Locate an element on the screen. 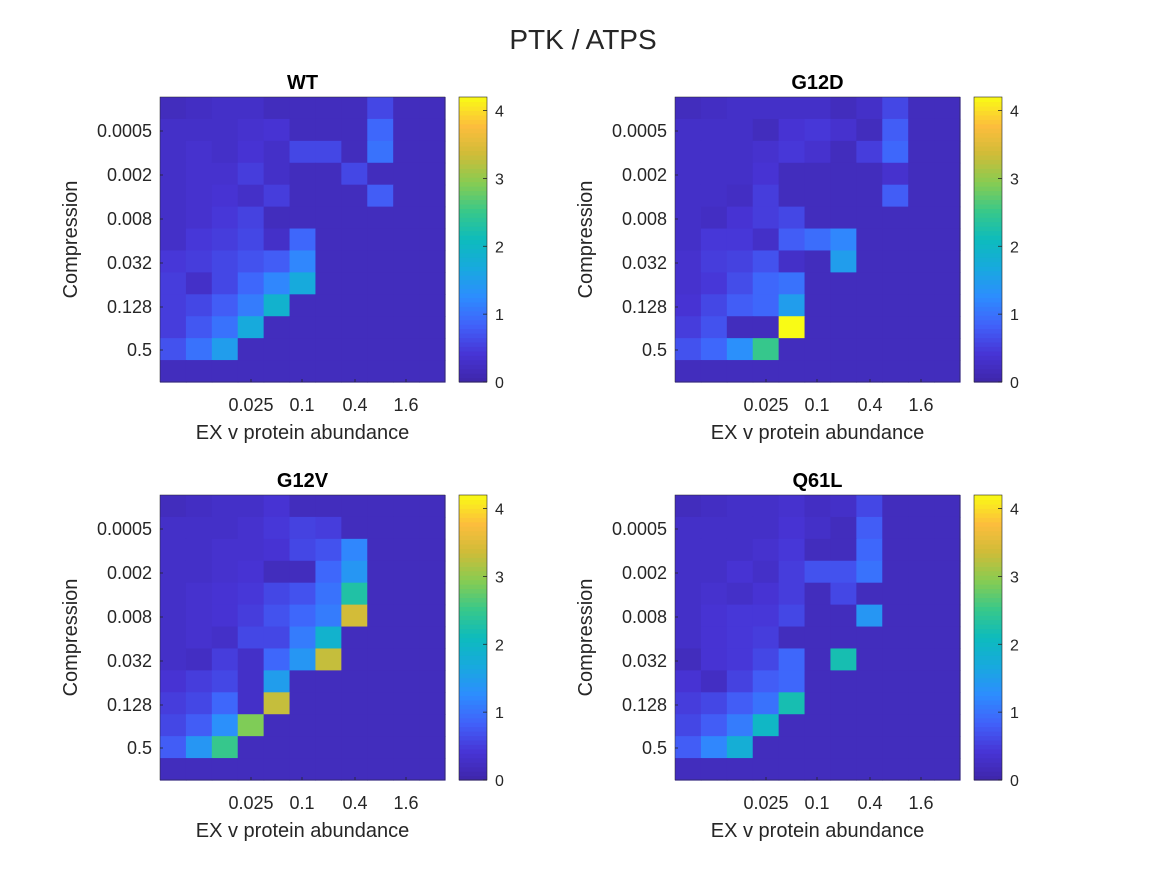 The image size is (1167, 875). x-tick-label: 0.4 is located at coordinates (869, 405).